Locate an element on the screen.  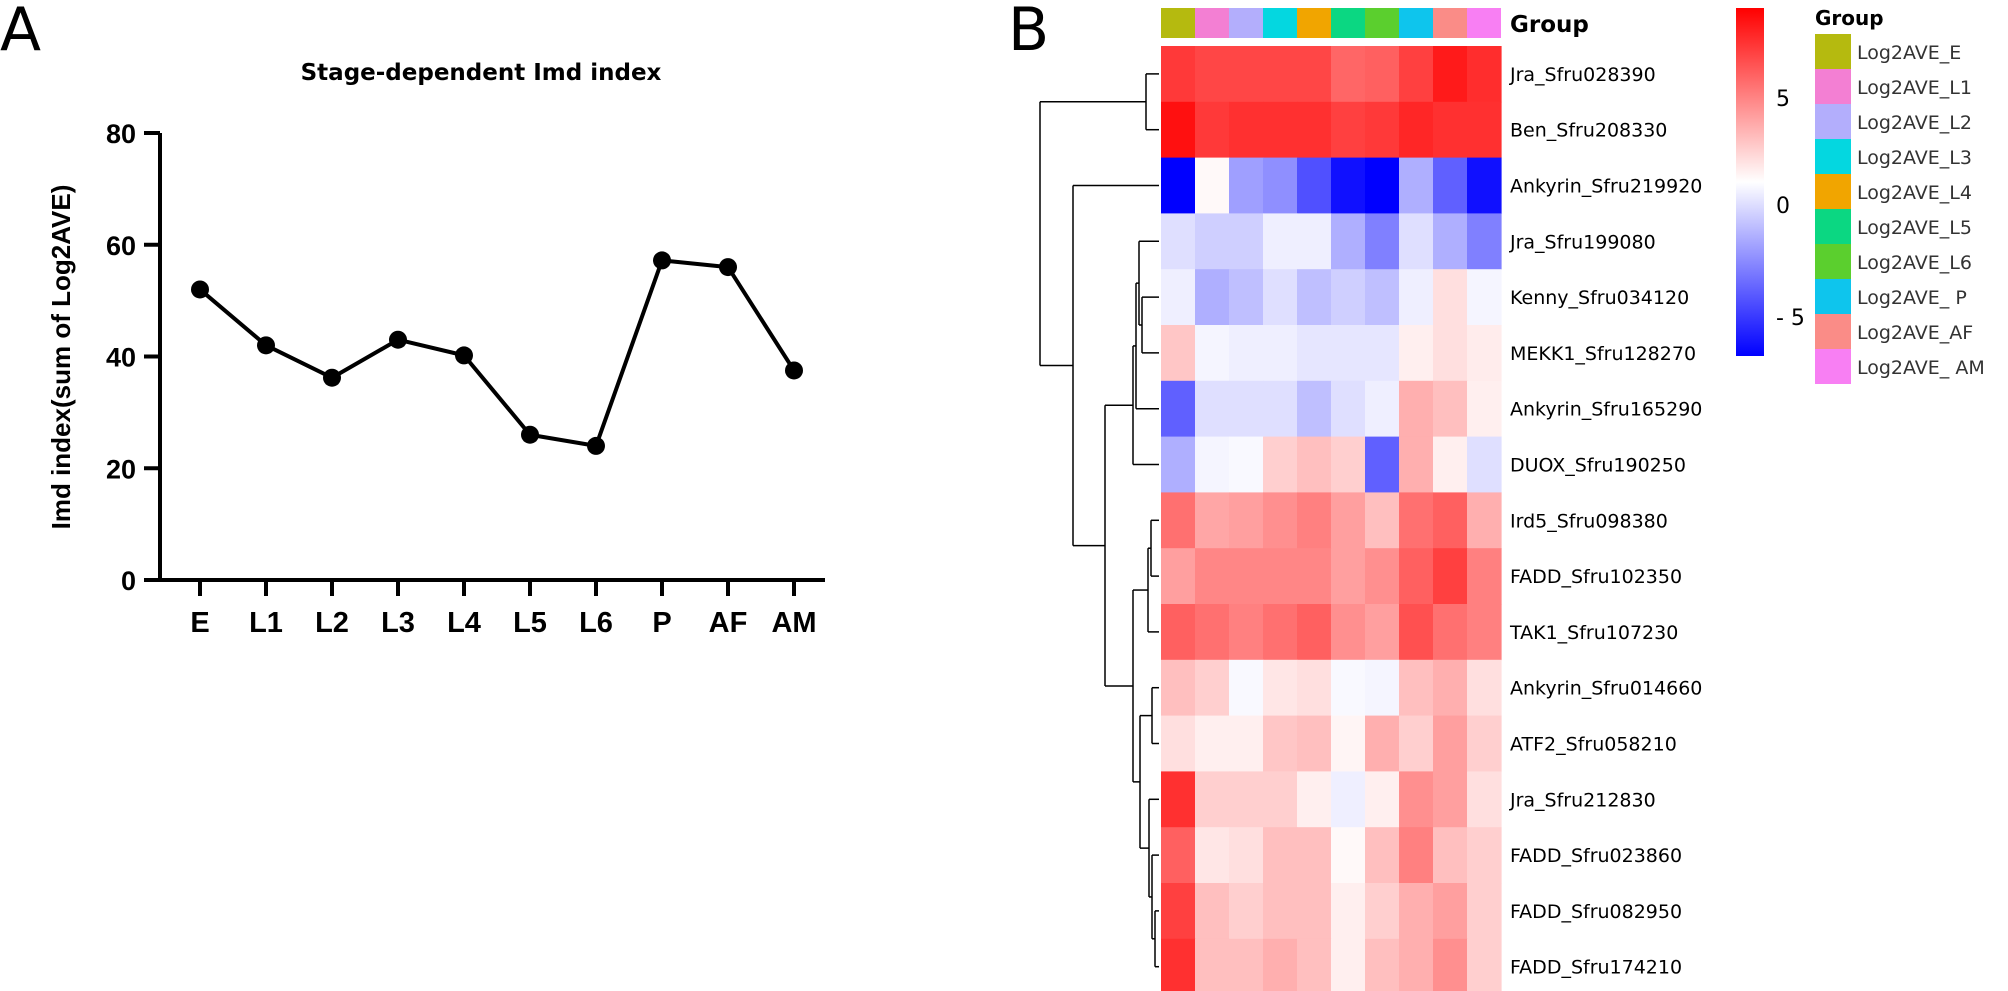
series-line is located at coordinates (497, 353).